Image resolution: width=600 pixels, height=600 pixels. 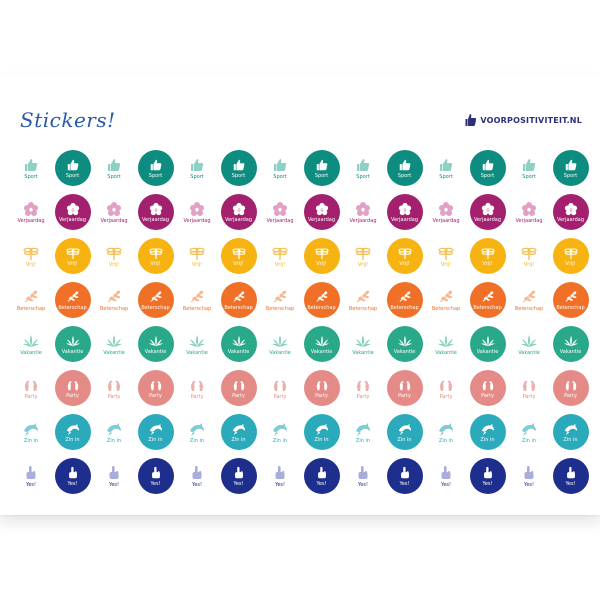 I want to click on sticker-label: Sport, so click(x=280, y=176).